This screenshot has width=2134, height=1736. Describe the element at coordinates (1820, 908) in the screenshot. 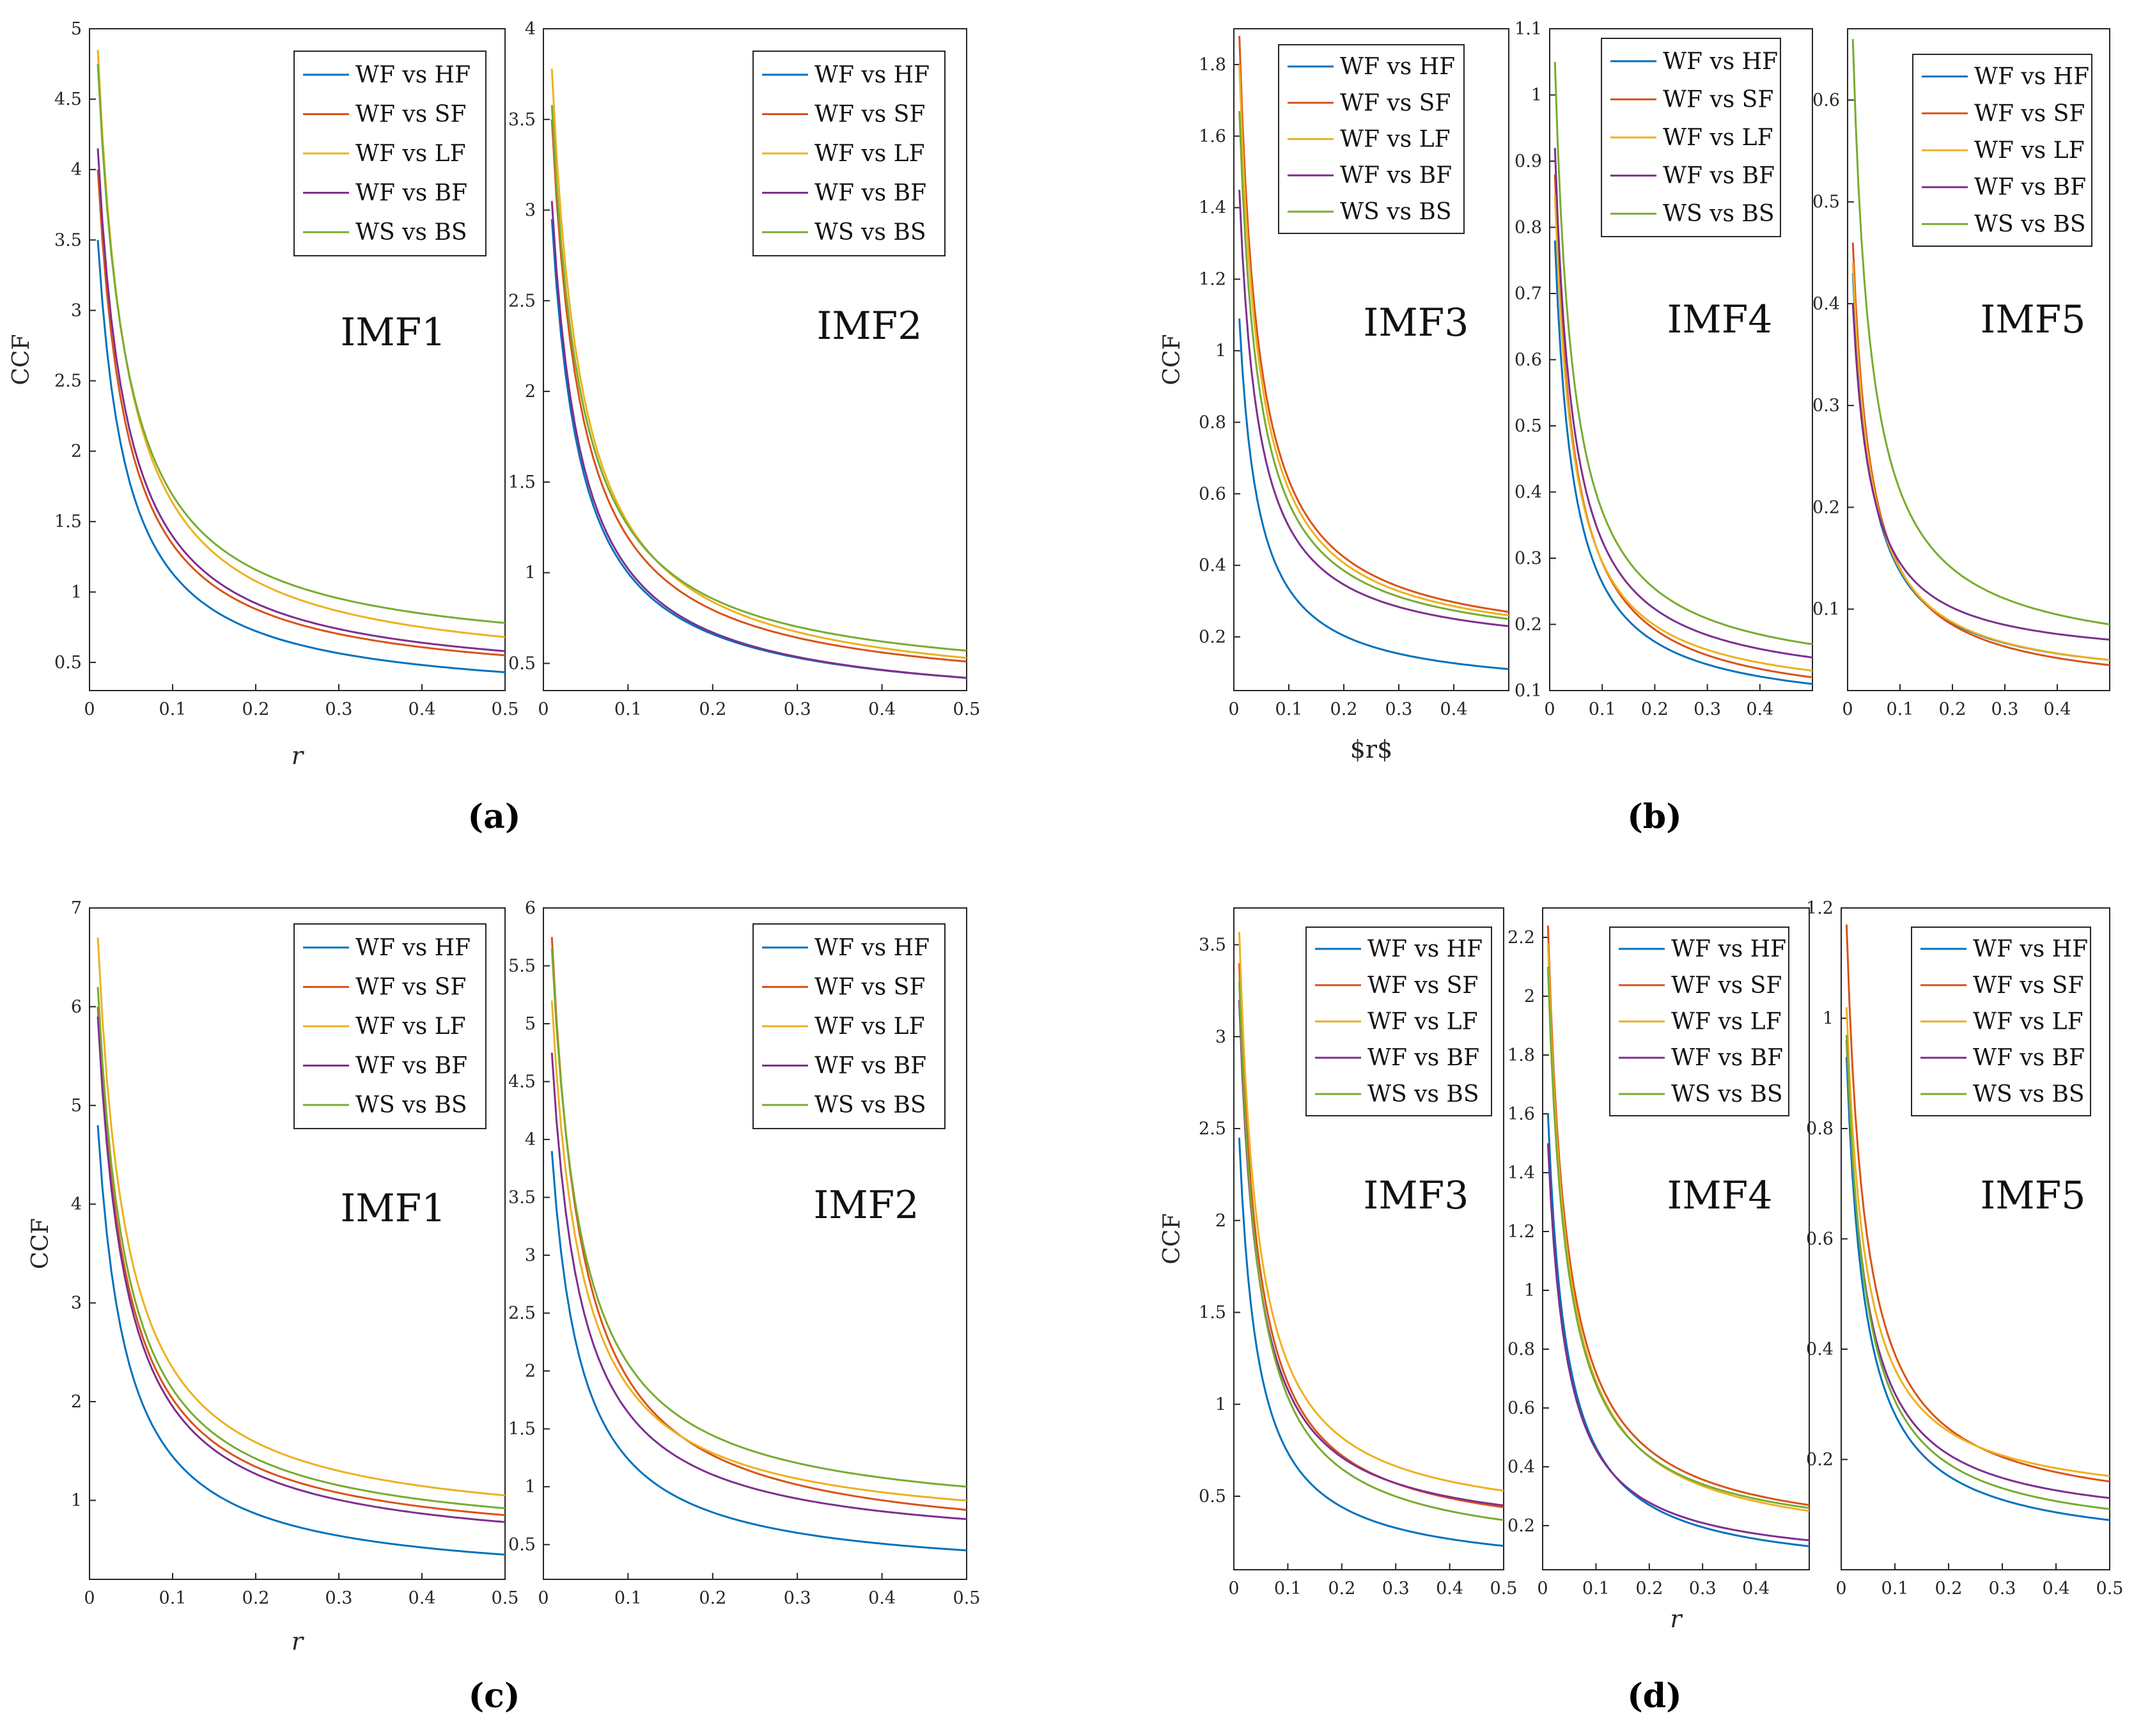

I see `y-tick-label: 1.2` at that location.